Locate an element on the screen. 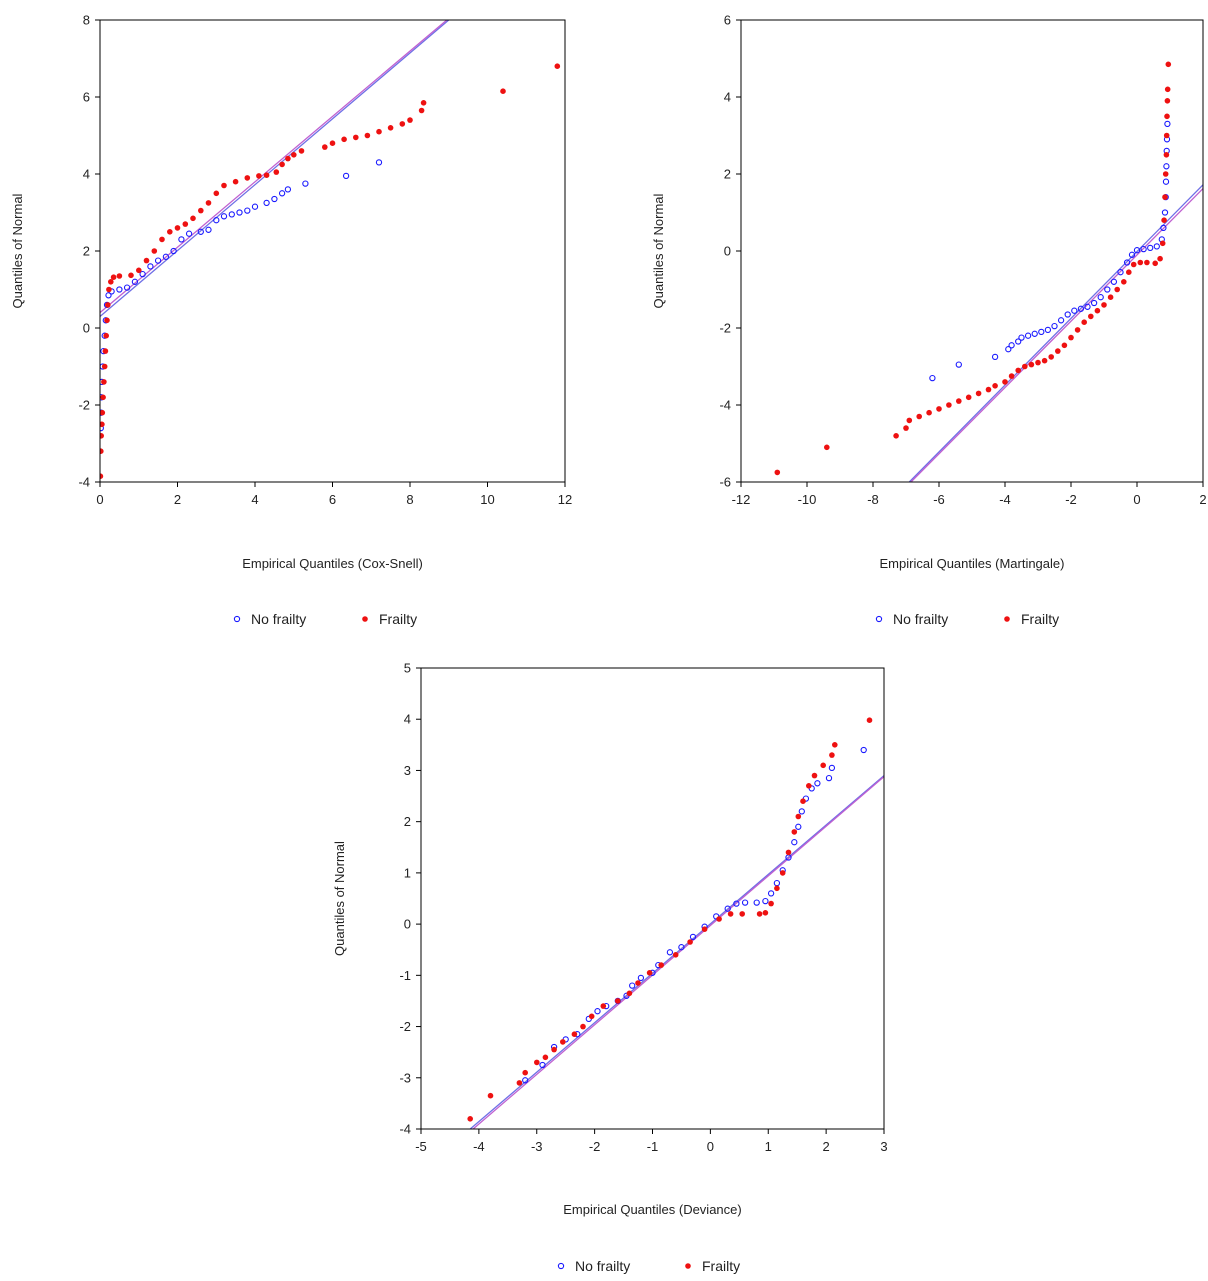 This screenshot has height=1281, width=1208. y-ticks: -4 -2 0 2 4 6 8 is located at coordinates (89, 251).